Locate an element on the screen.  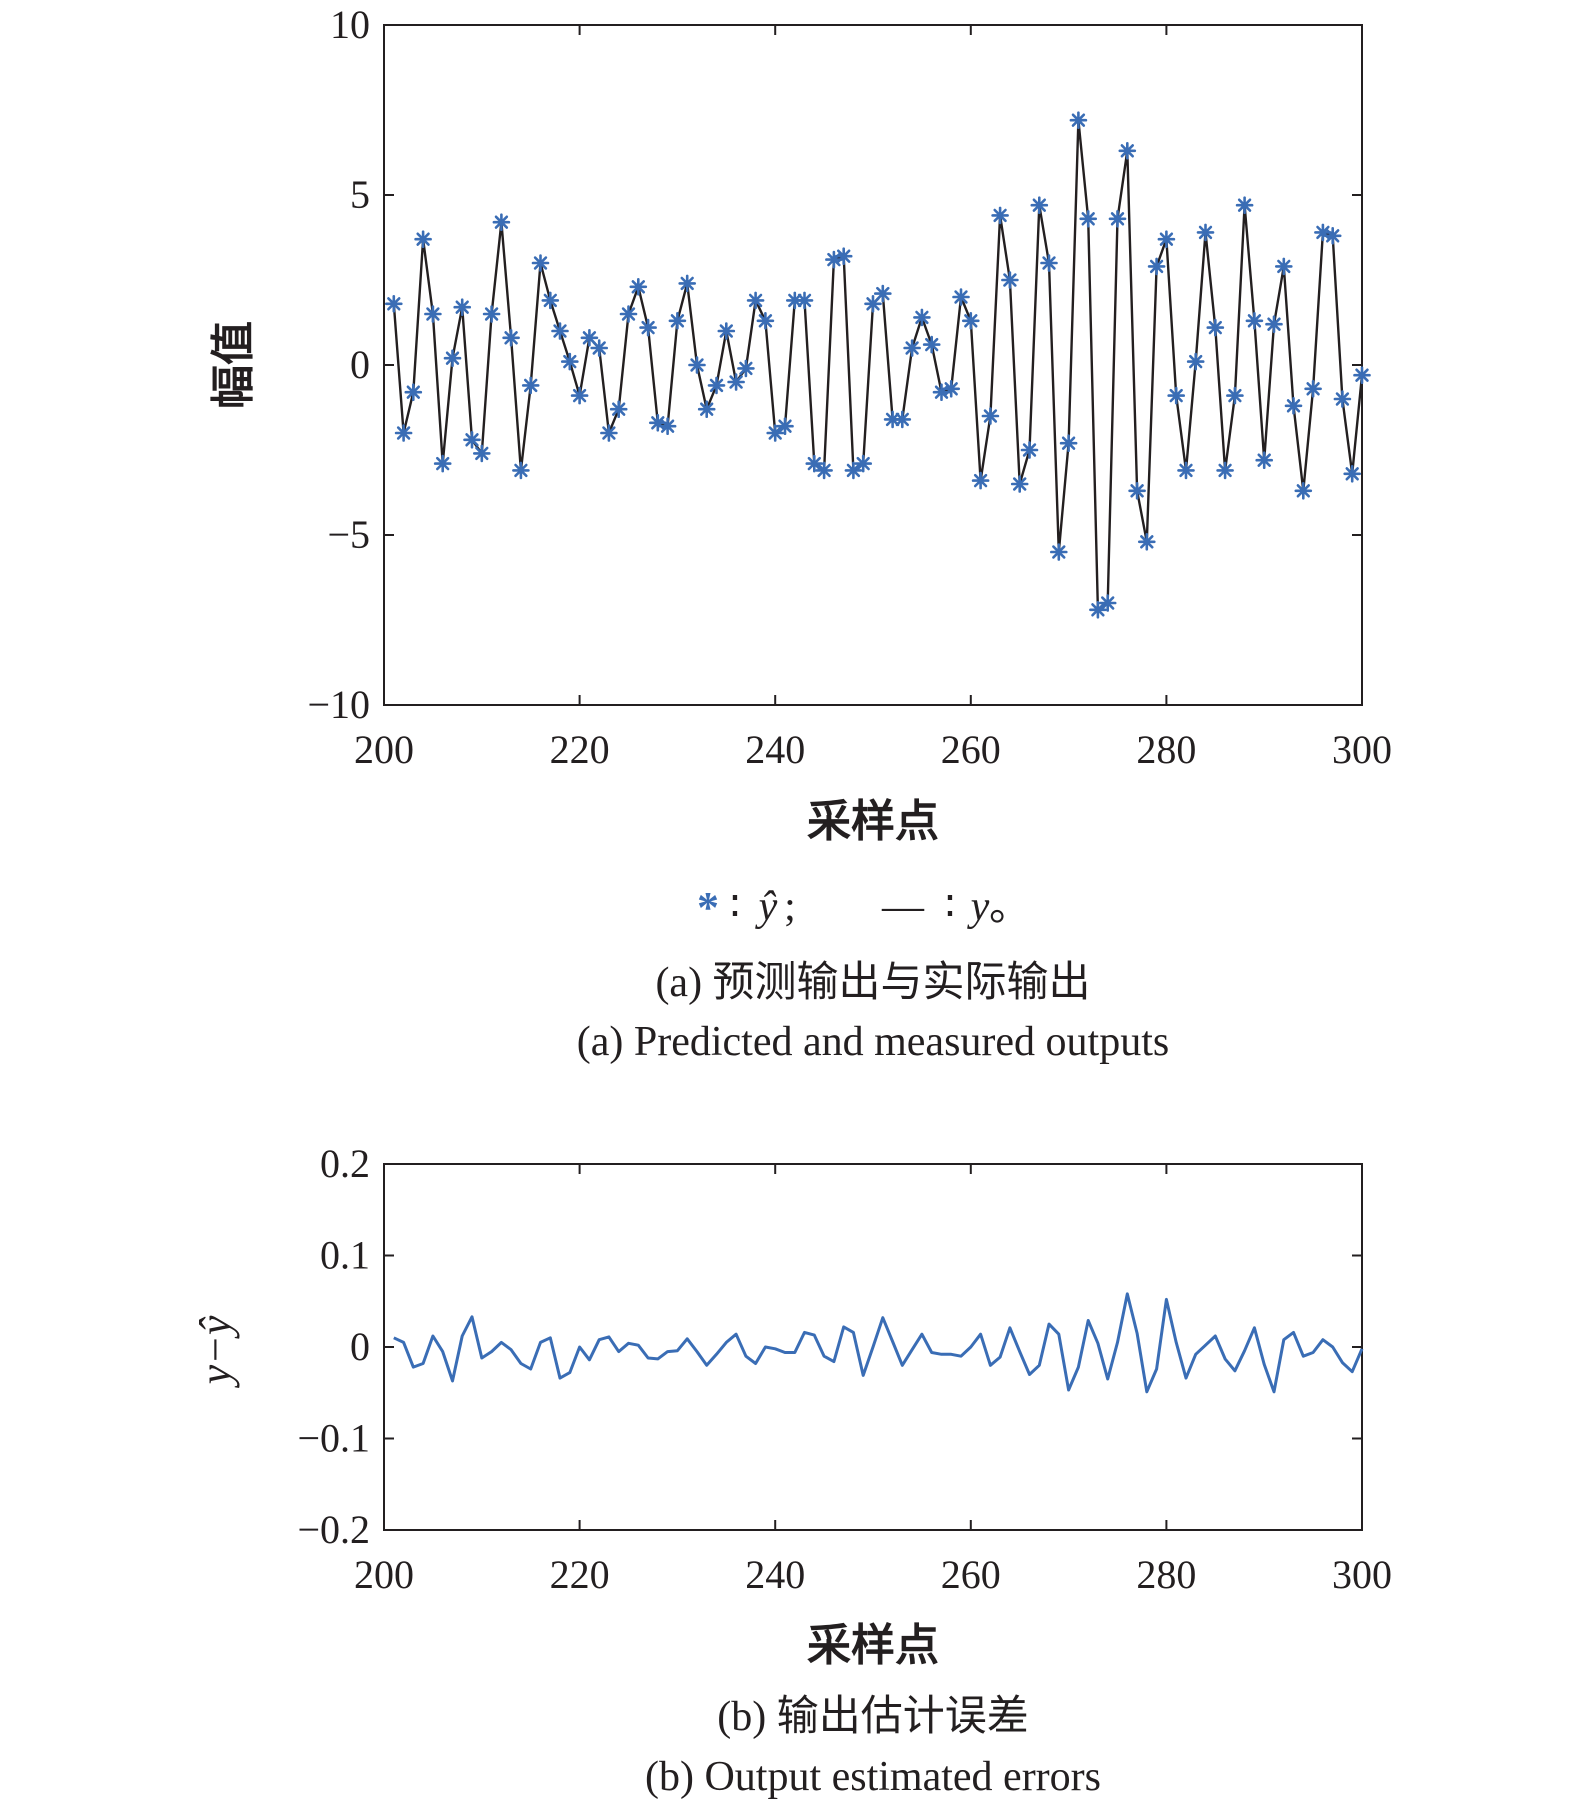
y-tick-label: −5 is located at coordinates (348, 534).